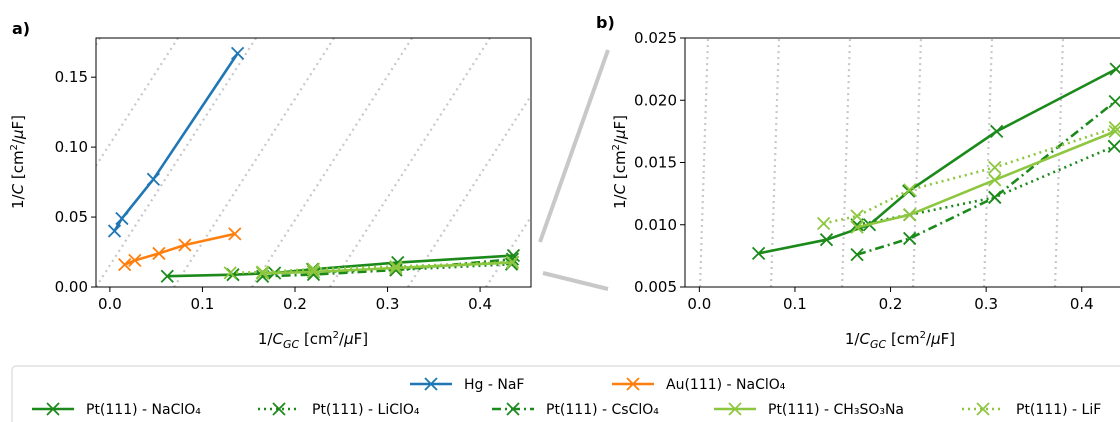 This screenshot has height=422, width=1120. What do you see at coordinates (900, 340) in the screenshot?
I see `panel-b-xlabel: 1/CGC [cm2/μF]` at bounding box center [900, 340].